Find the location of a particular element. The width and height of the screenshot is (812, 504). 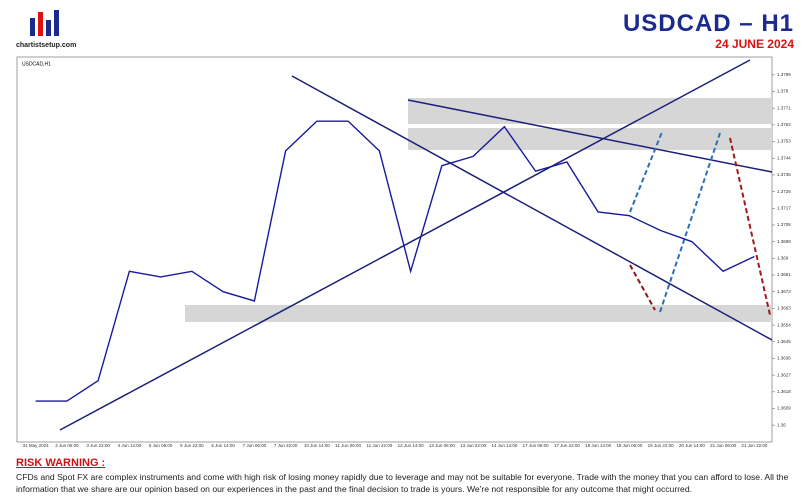

y-tick-label: 1.3762 is located at coordinates (784, 124).